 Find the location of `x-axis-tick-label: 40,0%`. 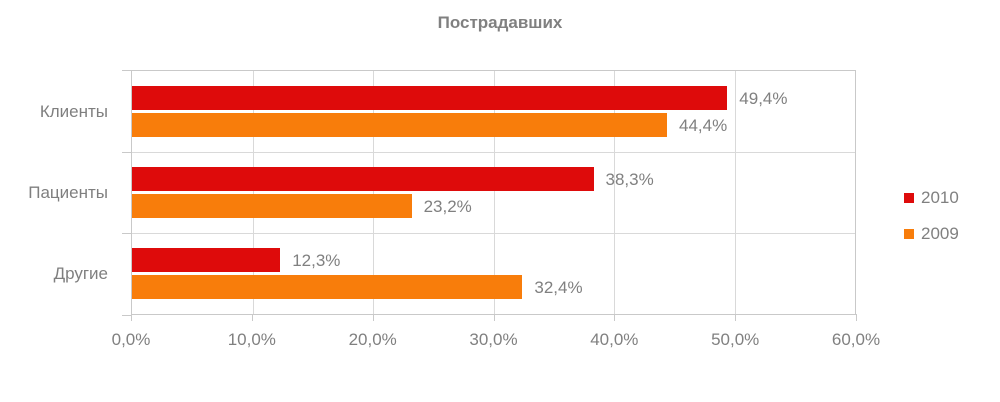

x-axis-tick-label: 40,0% is located at coordinates (614, 339).